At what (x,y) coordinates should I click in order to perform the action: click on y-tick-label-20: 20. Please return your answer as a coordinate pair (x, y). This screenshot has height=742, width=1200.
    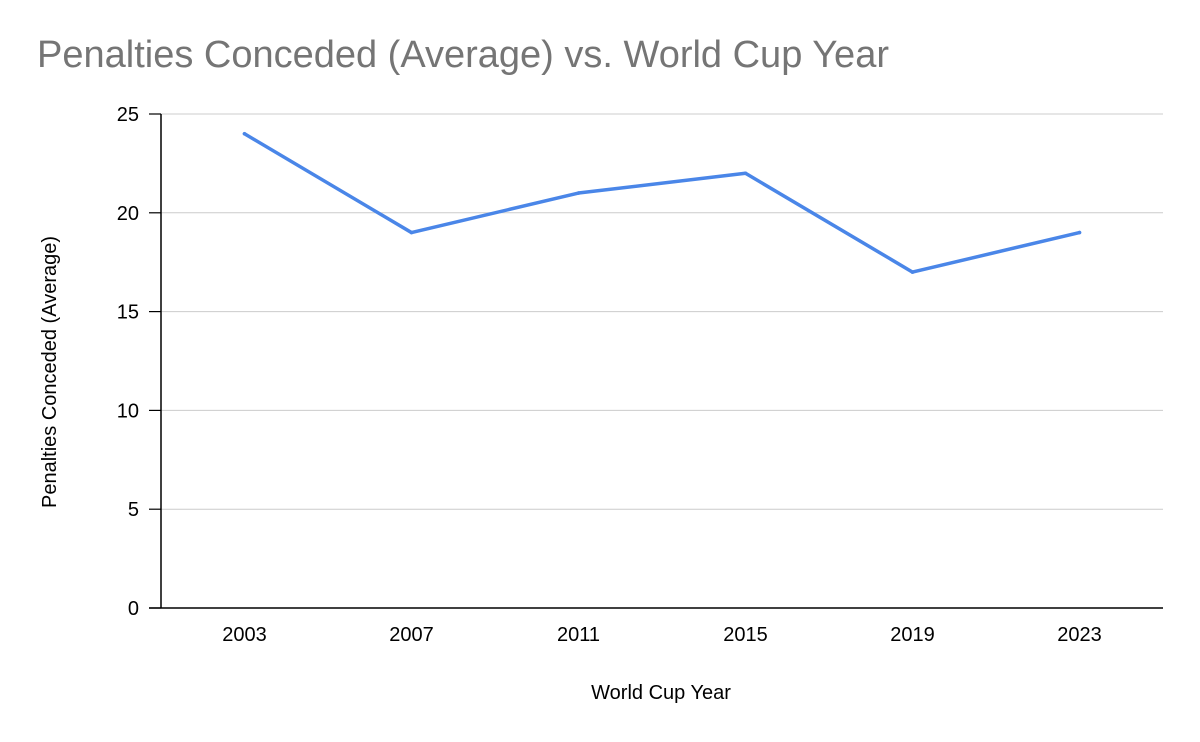
    Looking at the image, I should click on (128, 214).